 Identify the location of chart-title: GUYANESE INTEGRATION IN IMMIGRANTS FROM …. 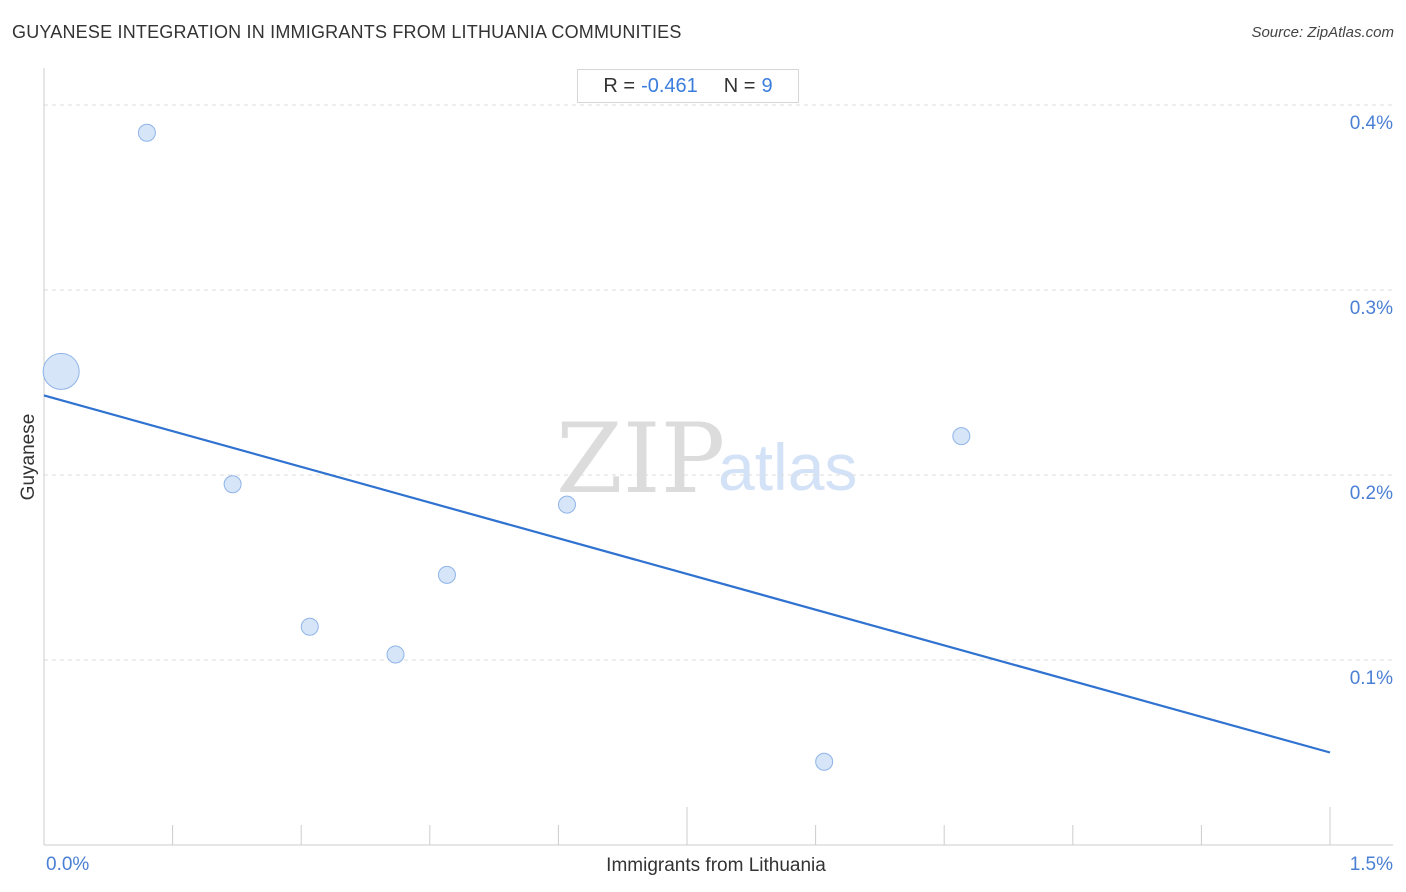
(347, 32).